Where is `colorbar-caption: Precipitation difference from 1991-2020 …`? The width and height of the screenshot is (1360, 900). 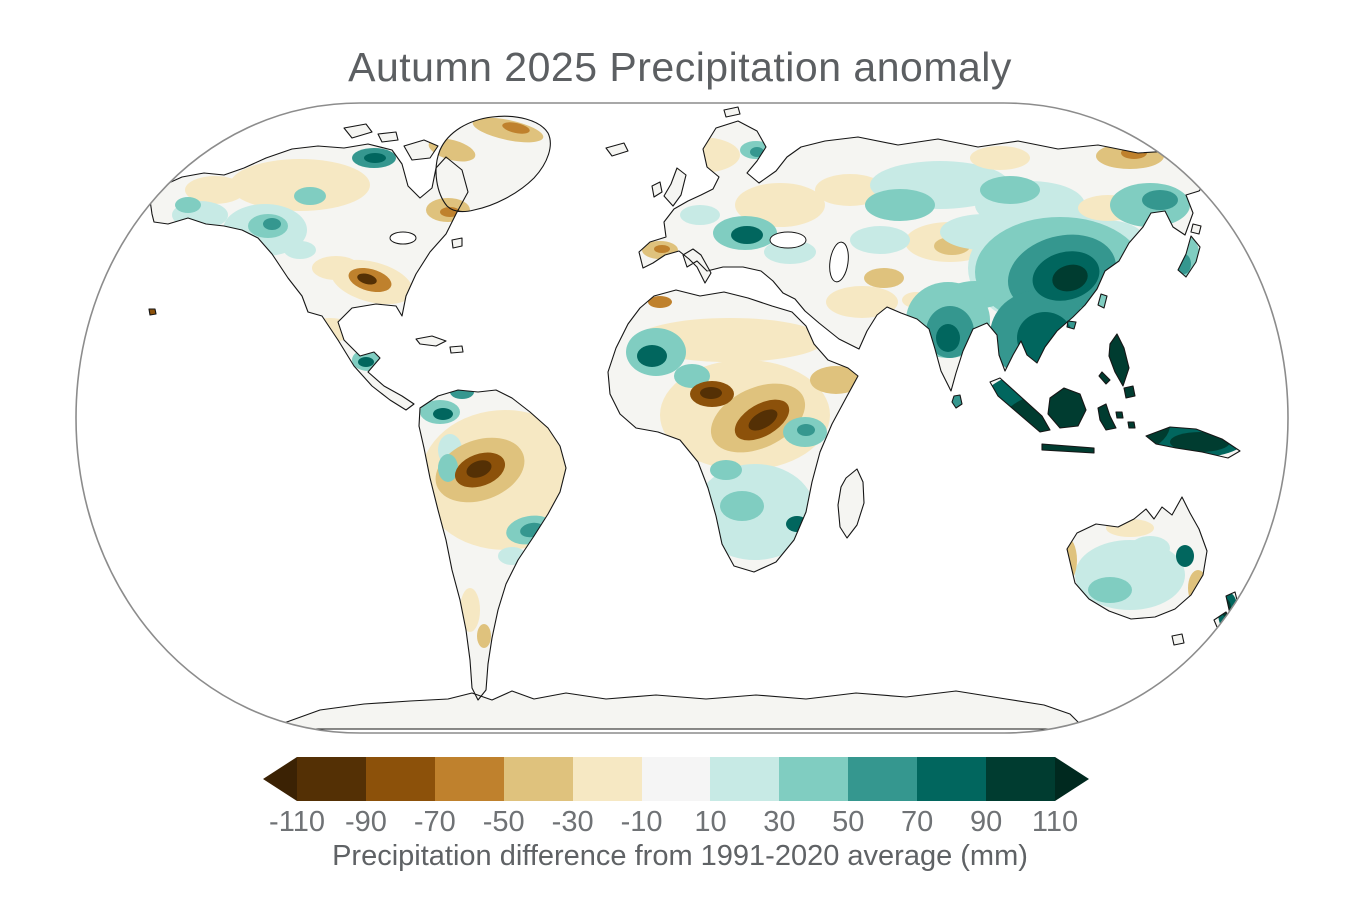
colorbar-caption: Precipitation difference from 1991-2020 … is located at coordinates (680, 856).